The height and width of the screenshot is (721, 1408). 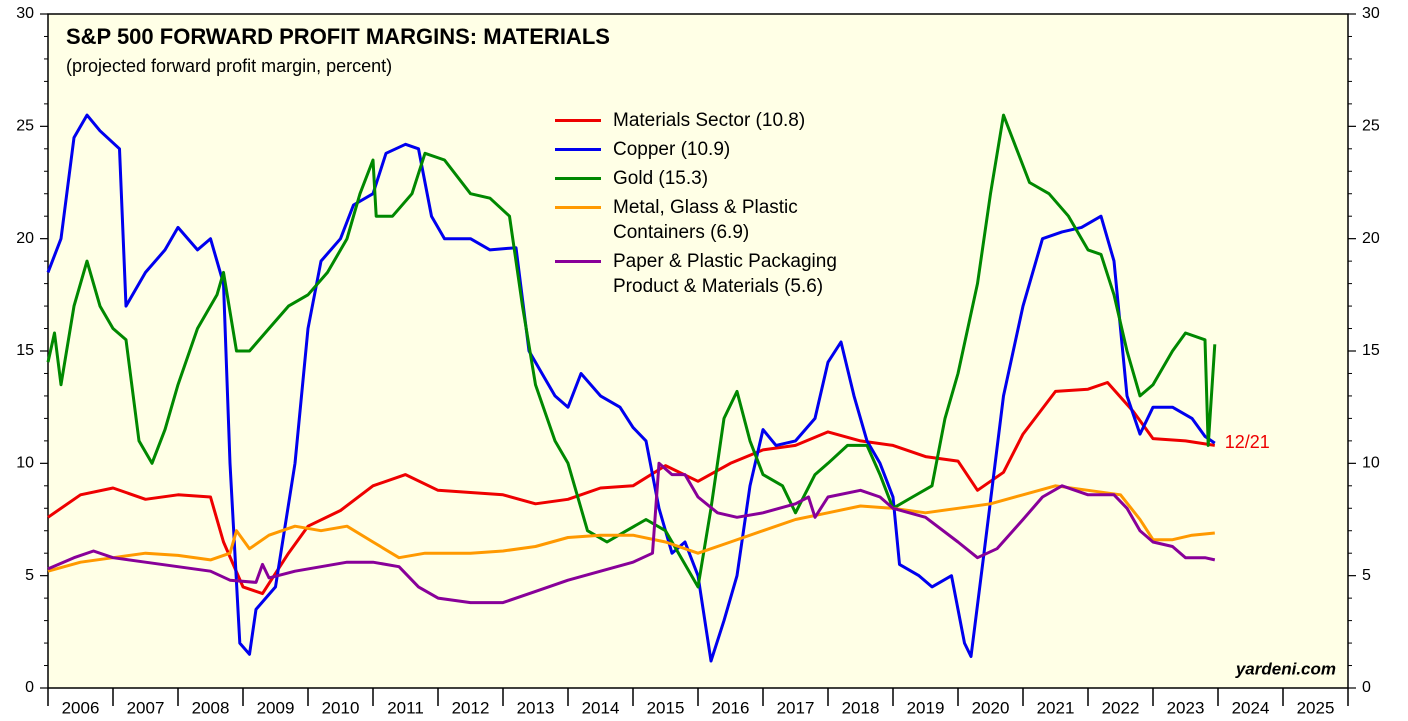 What do you see at coordinates (796, 707) in the screenshot?
I see `x-tick-label: 2017` at bounding box center [796, 707].